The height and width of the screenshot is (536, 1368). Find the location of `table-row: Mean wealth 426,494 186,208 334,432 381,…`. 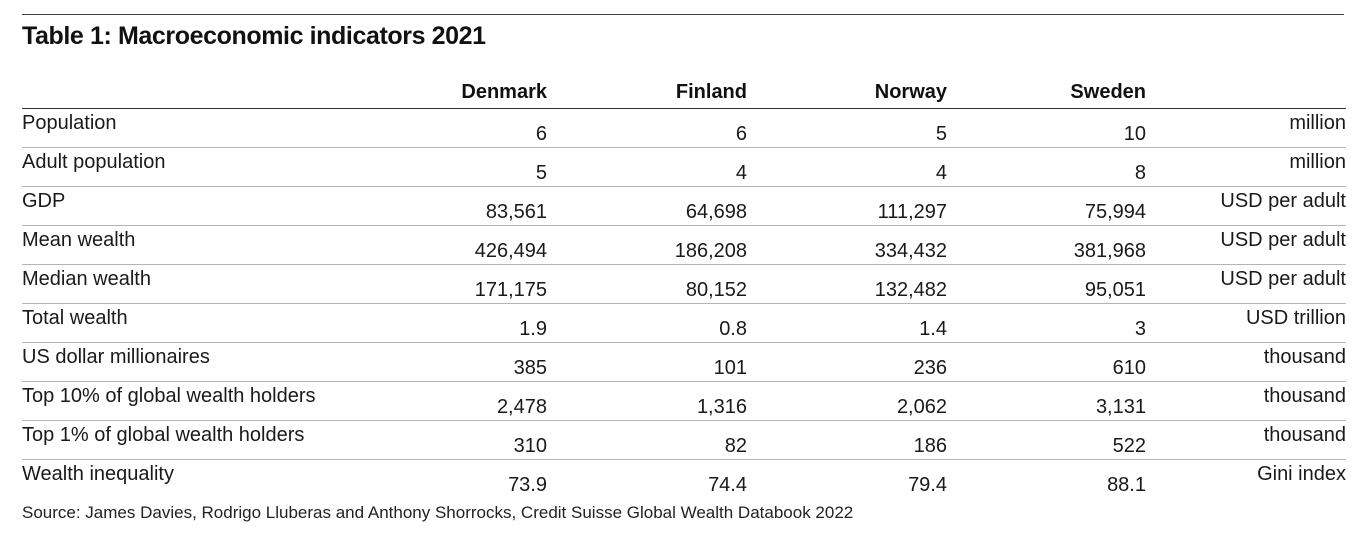

table-row: Mean wealth 426,494 186,208 334,432 381,… is located at coordinates (684, 245).